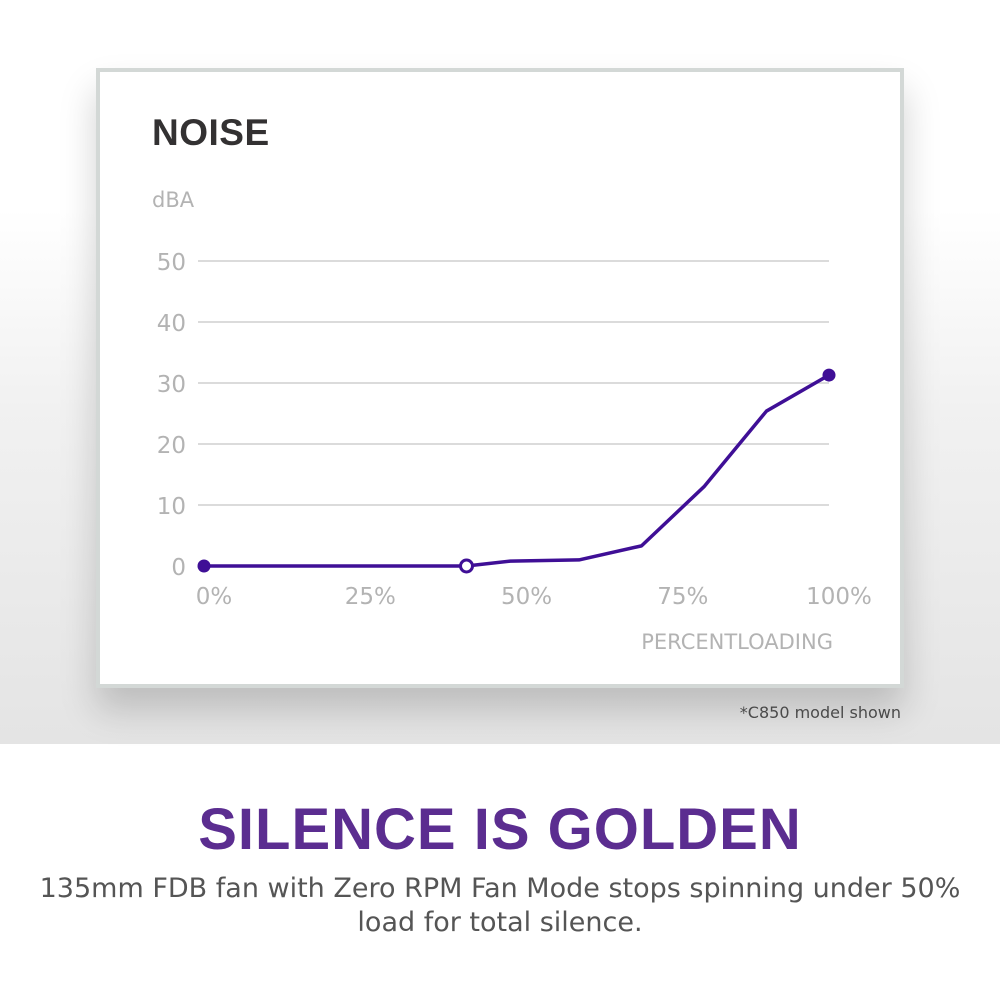 This screenshot has width=1000, height=1000. What do you see at coordinates (171, 507) in the screenshot?
I see `y-tick-label: 10` at bounding box center [171, 507].